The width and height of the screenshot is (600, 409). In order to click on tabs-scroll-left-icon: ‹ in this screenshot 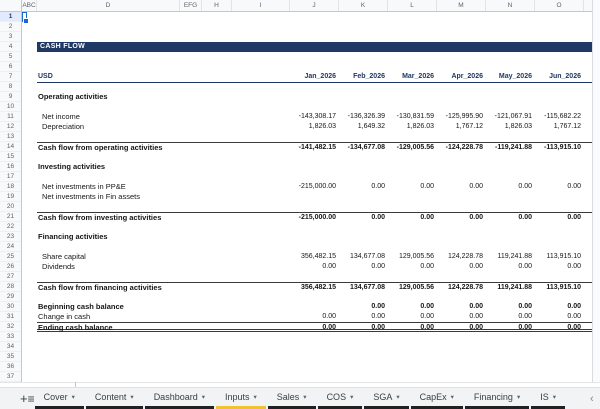, I will do `click(591, 398)`.